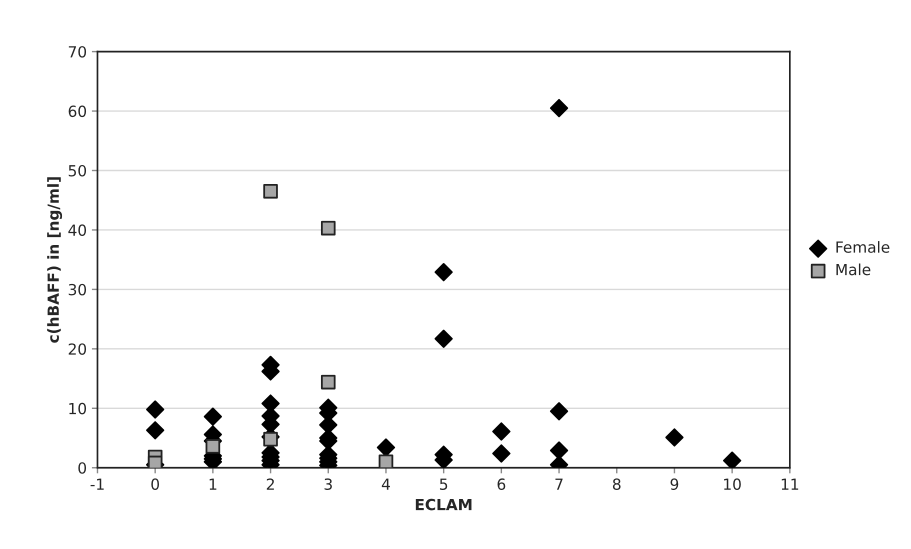  What do you see at coordinates (77, 112) in the screenshot?
I see `y-tick-label: 60` at bounding box center [77, 112].